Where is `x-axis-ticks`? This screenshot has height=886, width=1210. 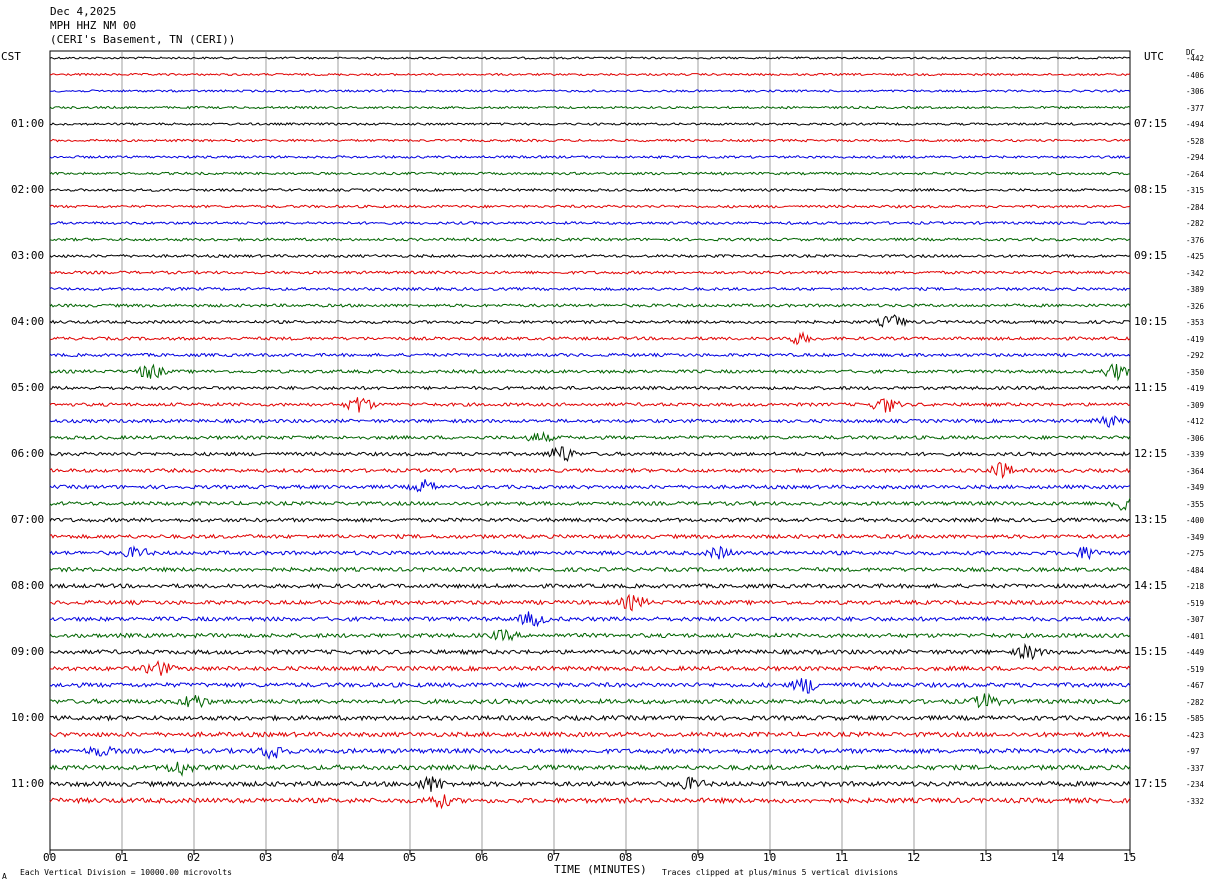 x-axis-ticks is located at coordinates (590, 852).